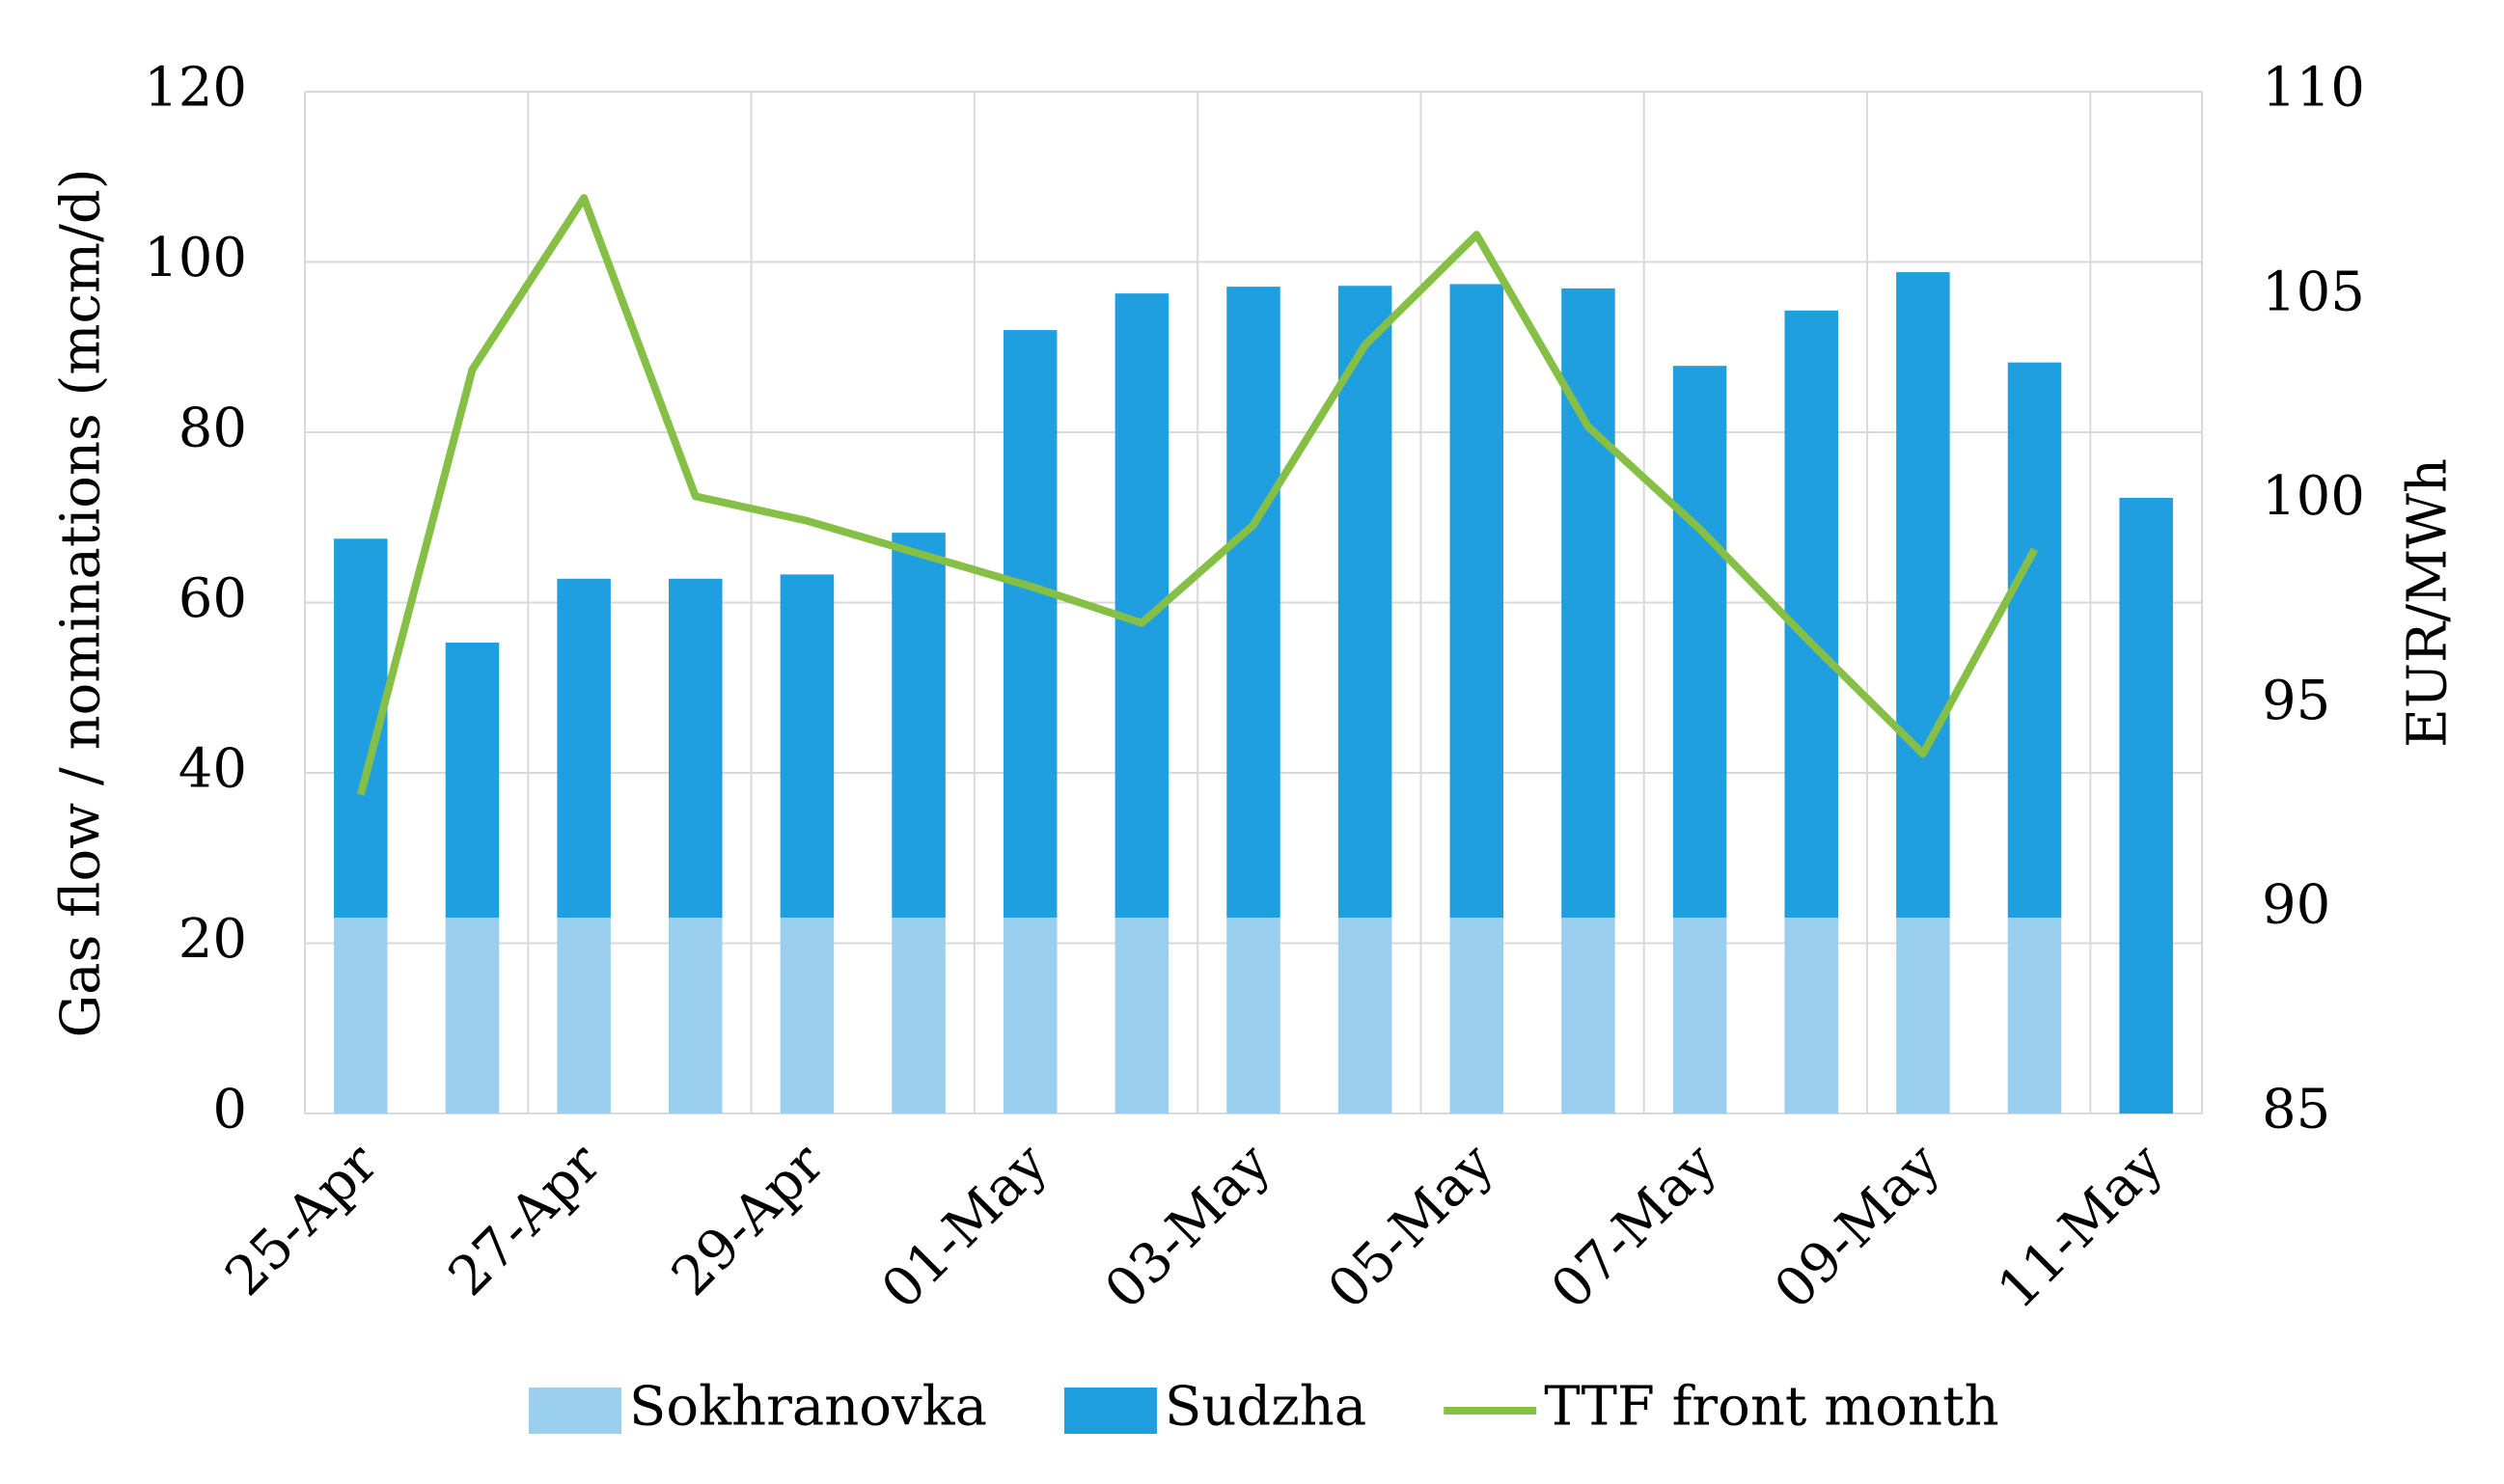  I want to click on y-tick-label: 0, so click(230, 1110).